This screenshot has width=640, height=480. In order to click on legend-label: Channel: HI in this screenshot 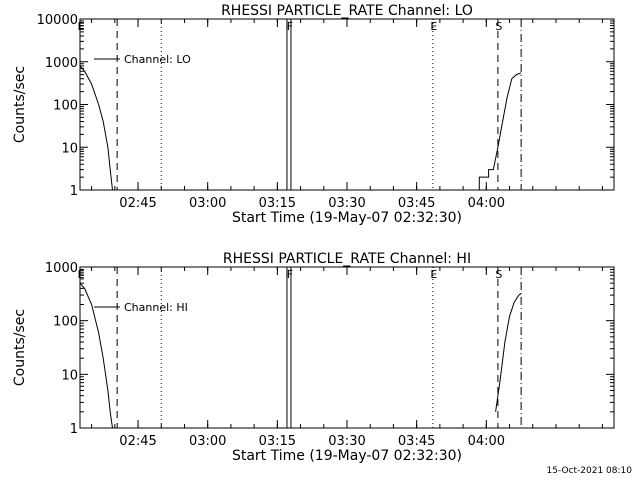, I will do `click(156, 307)`.